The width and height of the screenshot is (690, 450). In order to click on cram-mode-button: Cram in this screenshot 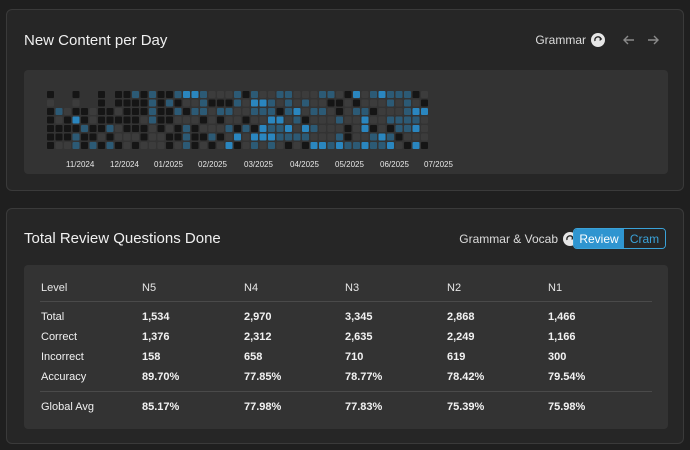, I will do `click(644, 238)`.